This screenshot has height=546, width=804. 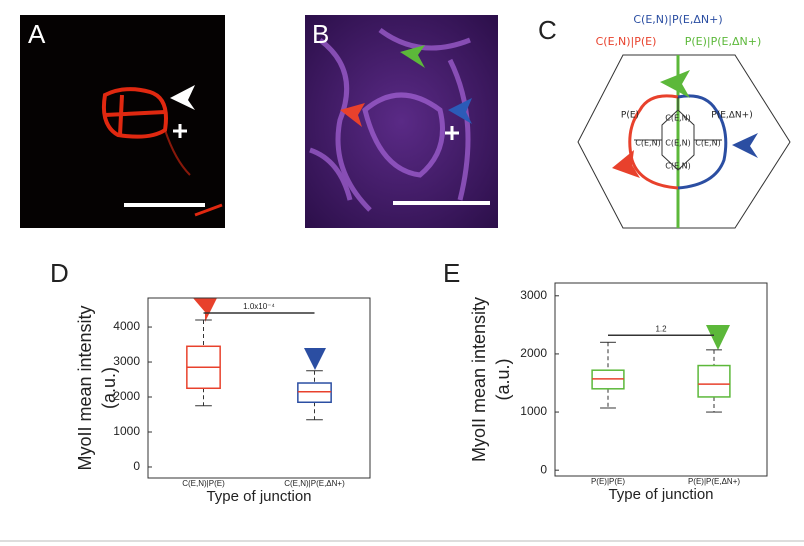 I want to click on diagram-label: P(E)|P(E,ΔN+), so click(x=723, y=41).